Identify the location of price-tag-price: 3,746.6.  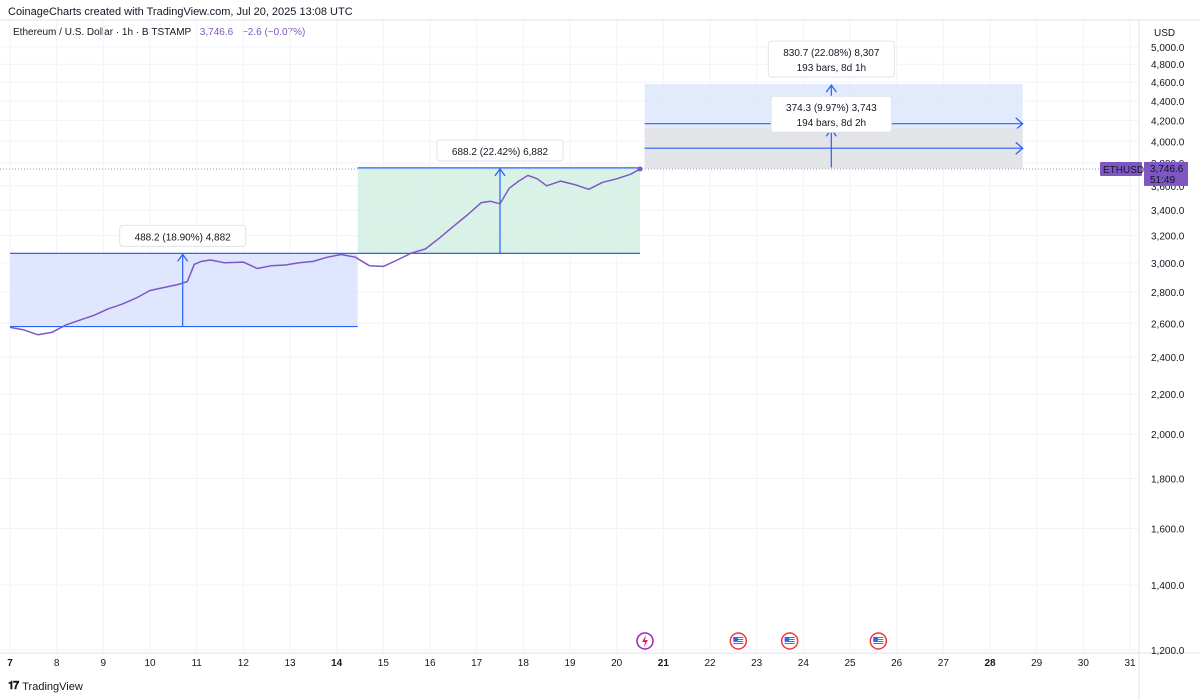
(1167, 169).